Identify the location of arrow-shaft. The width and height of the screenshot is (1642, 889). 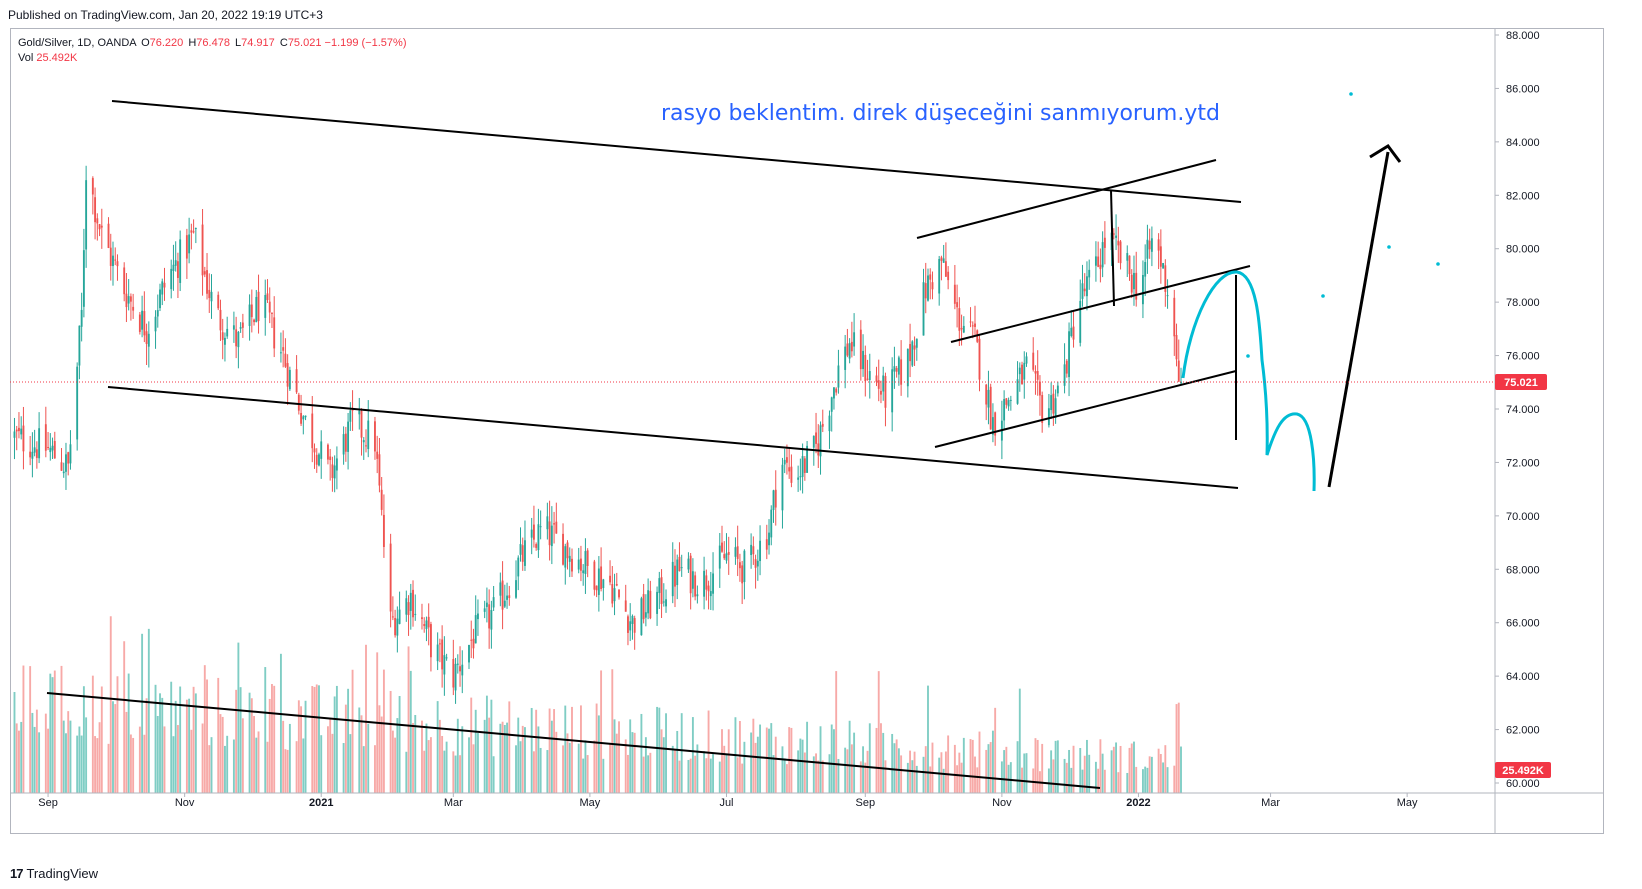
(1358, 319).